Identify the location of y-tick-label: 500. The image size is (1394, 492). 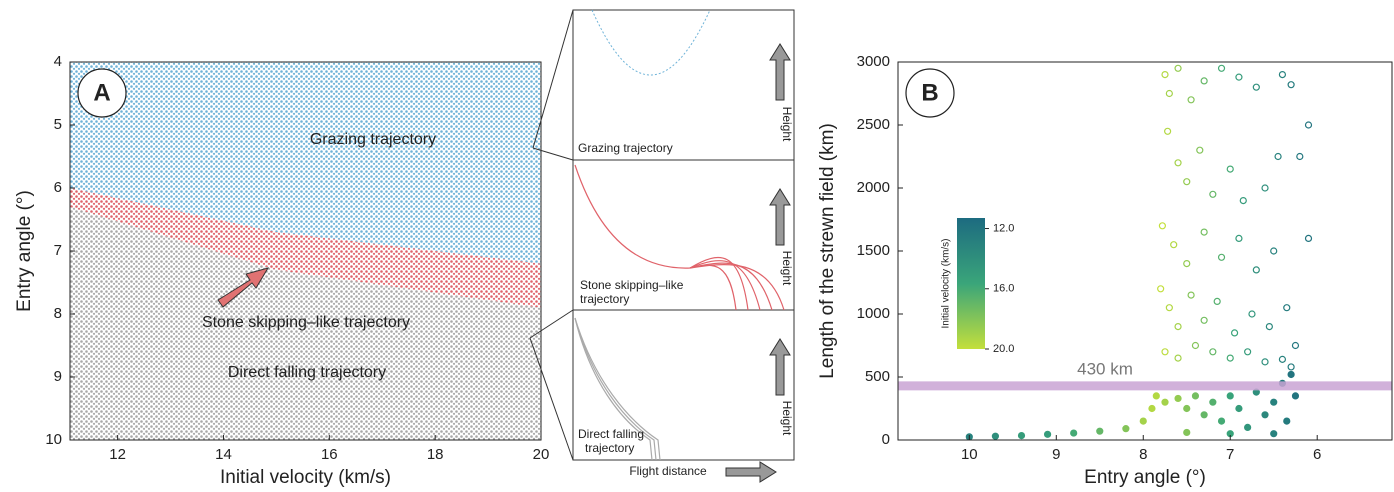
(877, 376).